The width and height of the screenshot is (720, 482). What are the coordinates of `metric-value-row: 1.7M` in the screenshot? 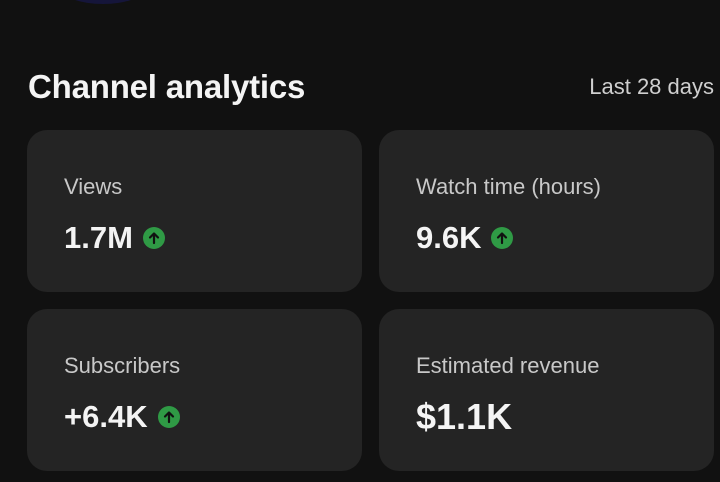 It's located at (114, 238).